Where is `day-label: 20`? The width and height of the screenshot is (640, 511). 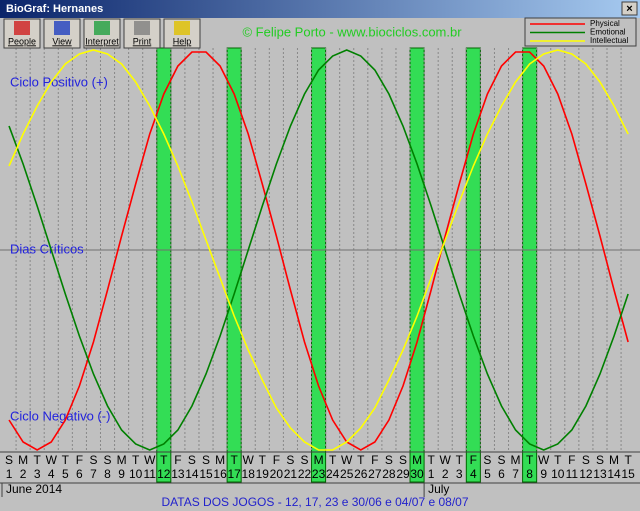 day-label: 20 is located at coordinates (277, 474).